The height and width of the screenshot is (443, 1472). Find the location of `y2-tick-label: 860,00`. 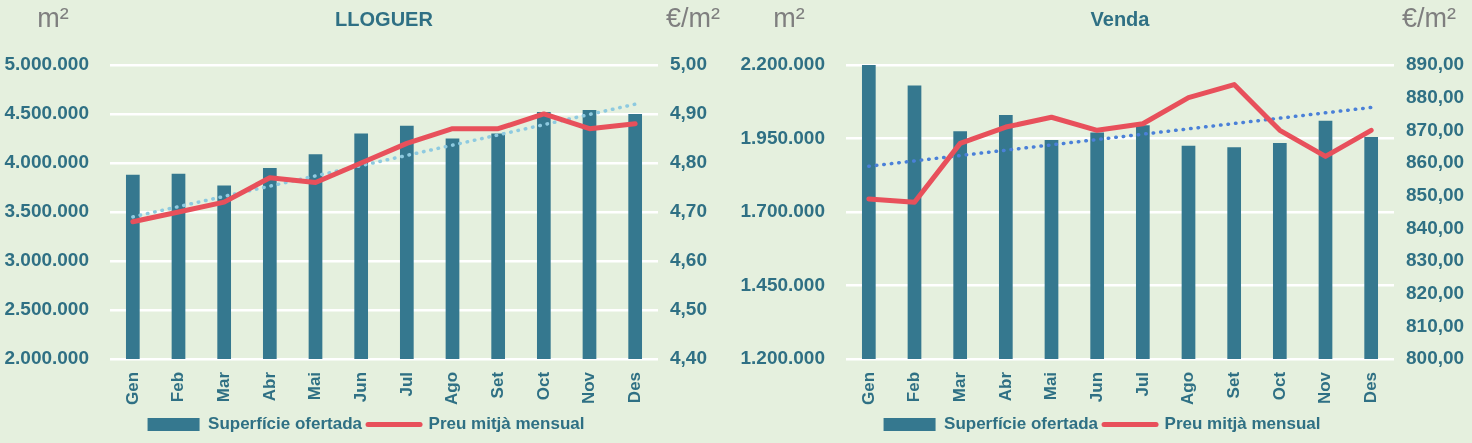

y2-tick-label: 860,00 is located at coordinates (1435, 162).